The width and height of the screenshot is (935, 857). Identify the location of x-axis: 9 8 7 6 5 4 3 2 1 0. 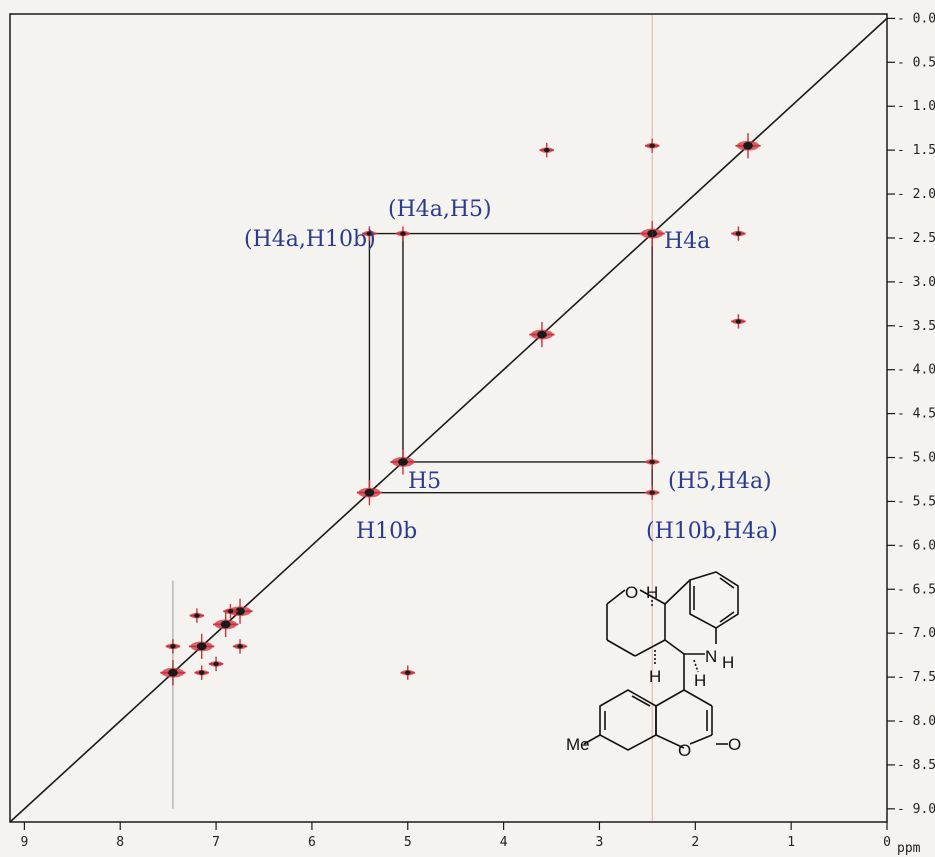
(455, 836).